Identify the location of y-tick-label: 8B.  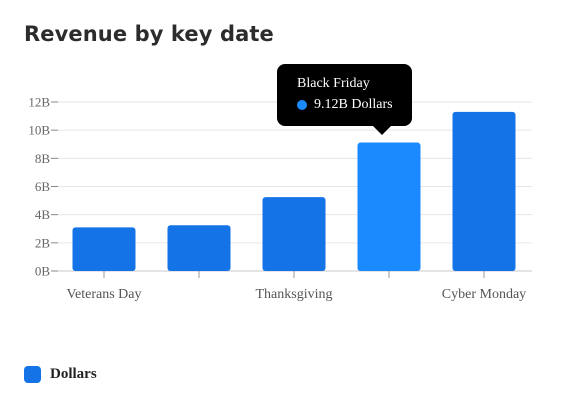
(43, 158).